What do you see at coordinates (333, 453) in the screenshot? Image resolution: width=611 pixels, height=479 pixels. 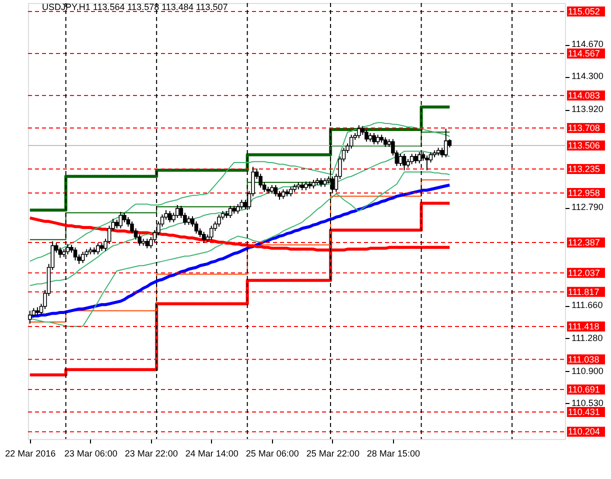 I see `x-tick-label: 25 Mar 22:00` at bounding box center [333, 453].